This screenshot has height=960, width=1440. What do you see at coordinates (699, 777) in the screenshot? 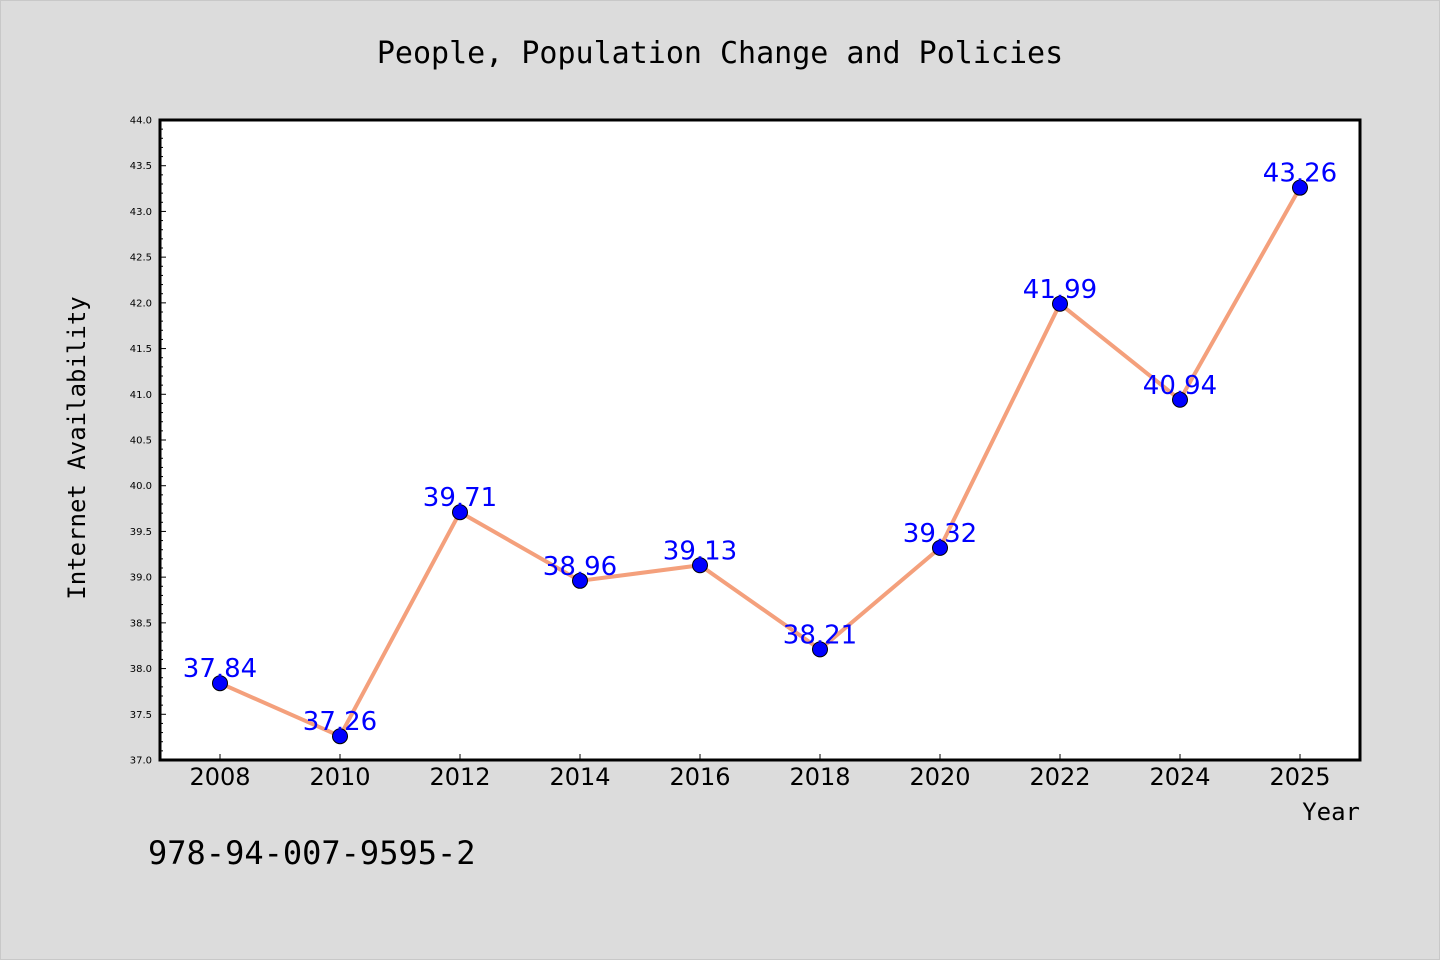
I see `x-tick-label: 2016` at bounding box center [699, 777].